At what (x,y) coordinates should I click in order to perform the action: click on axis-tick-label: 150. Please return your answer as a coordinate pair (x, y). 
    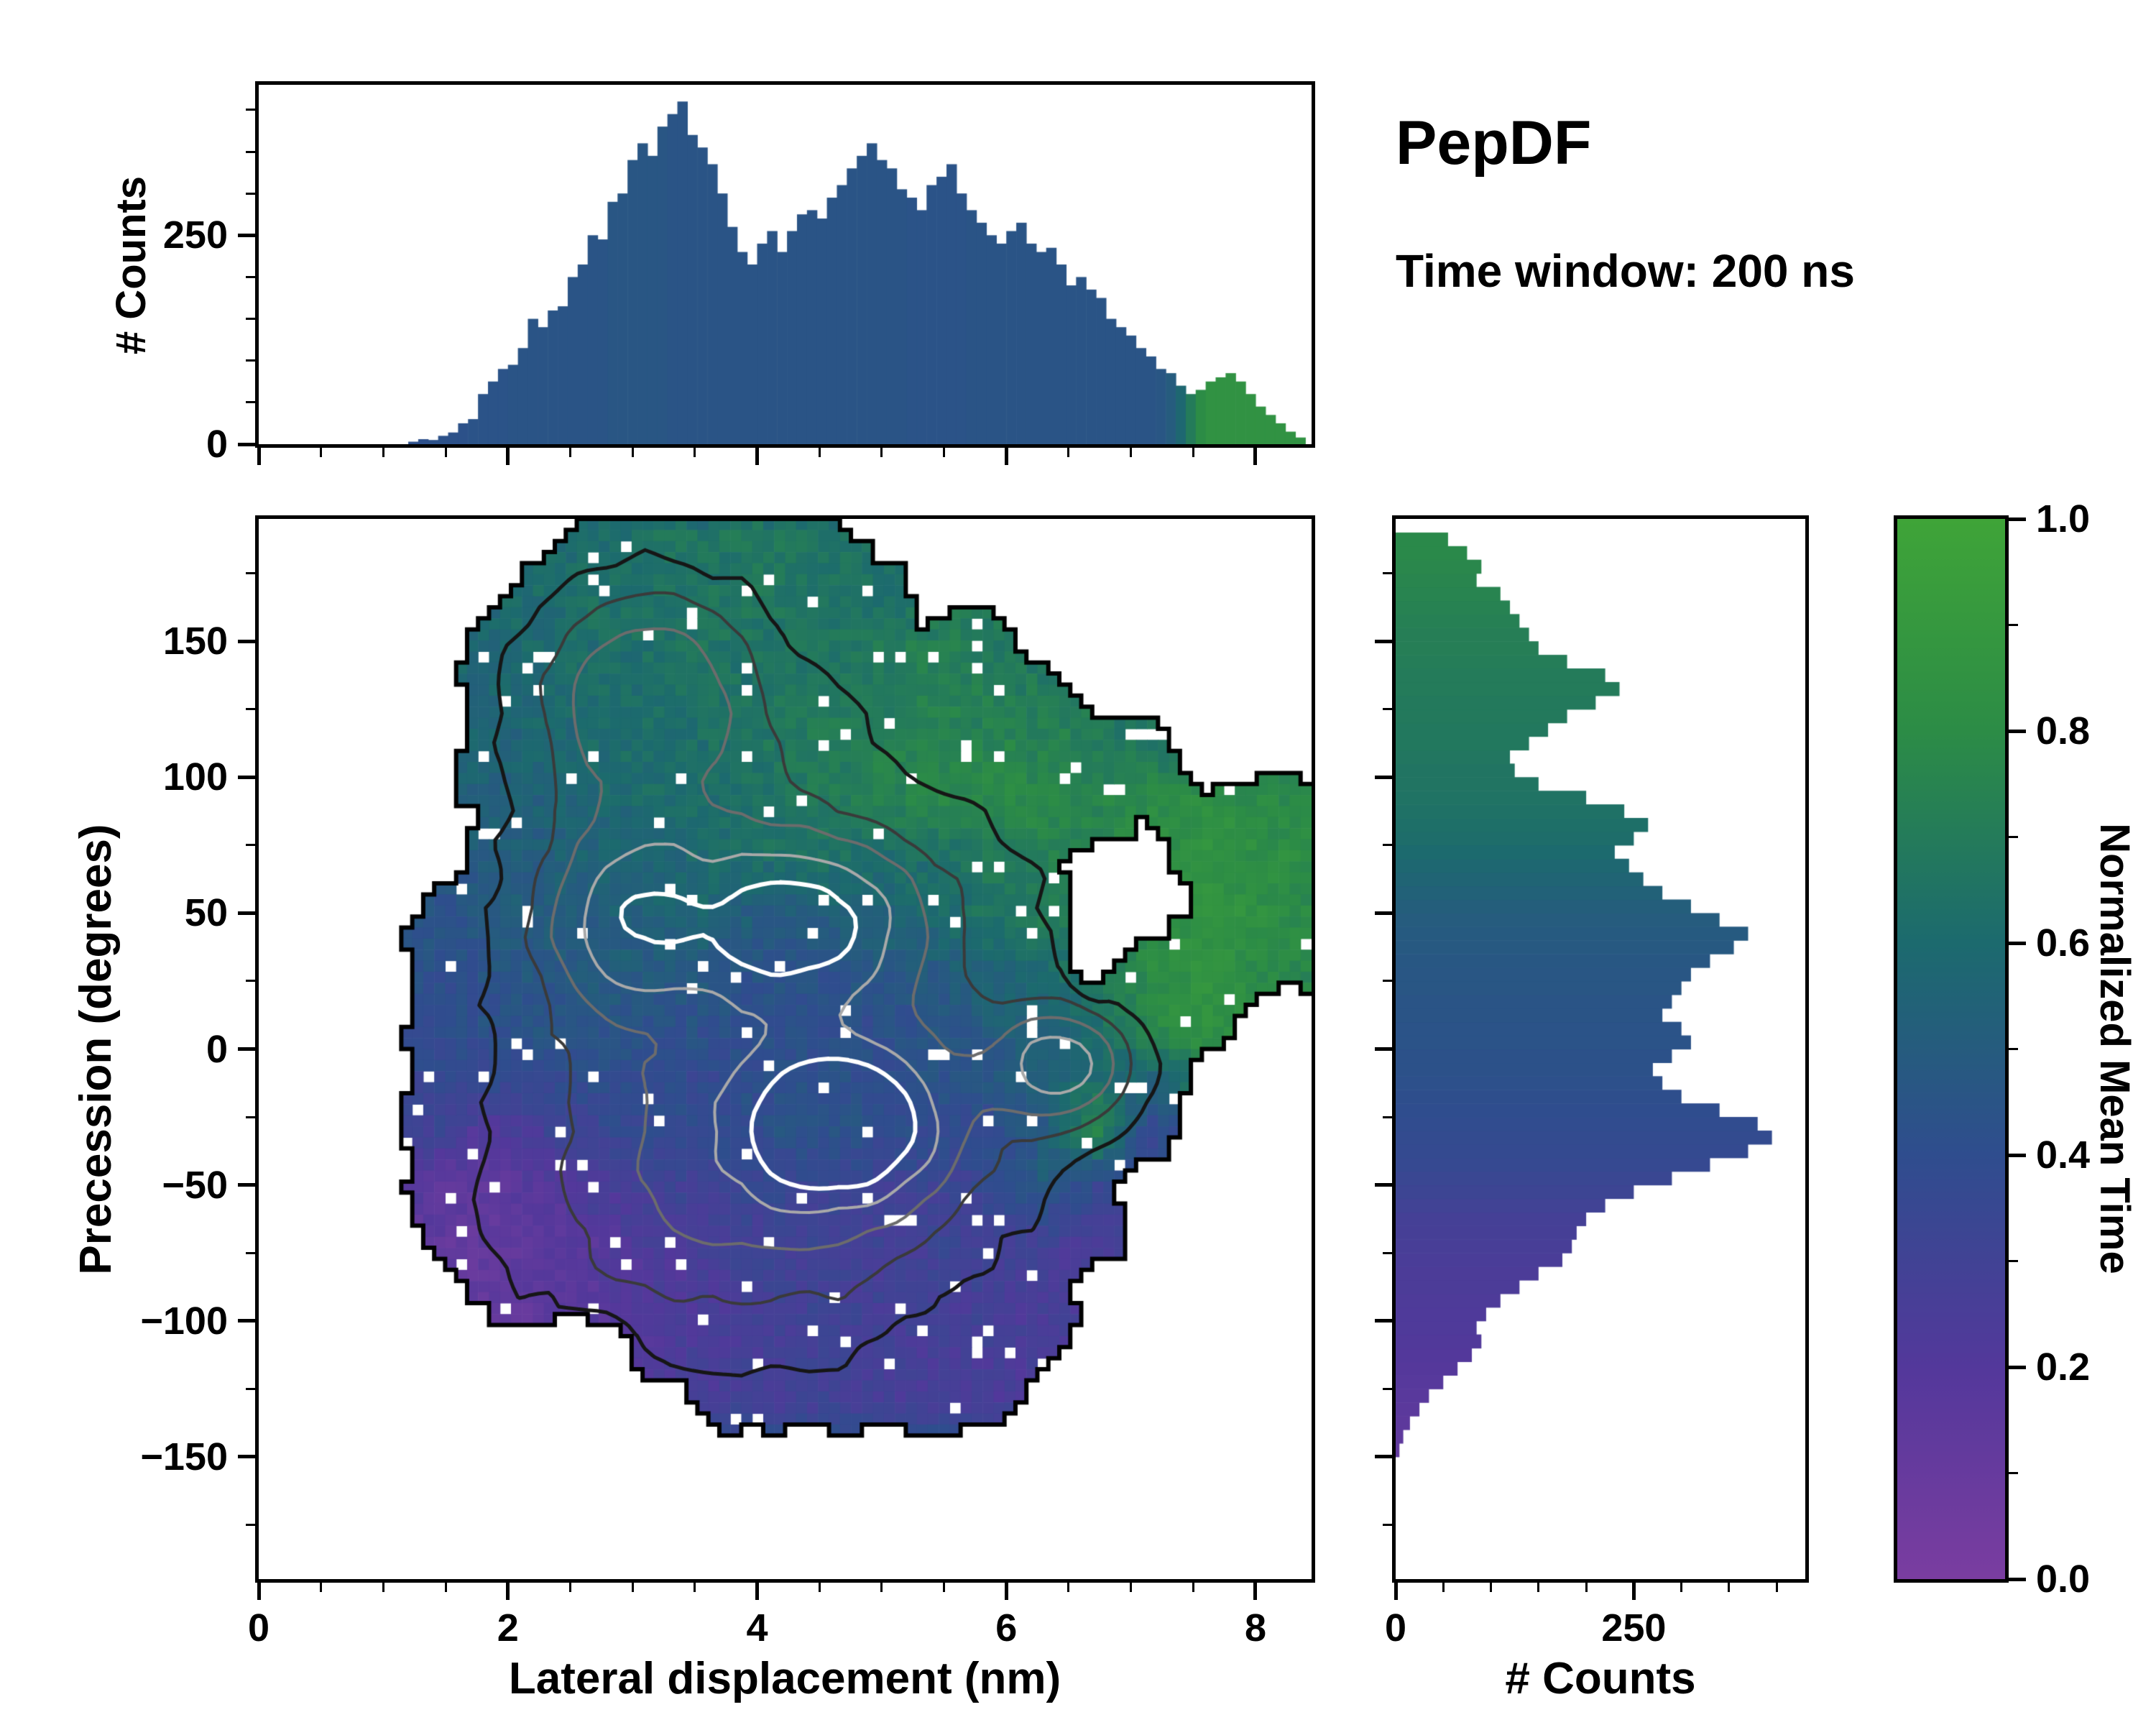
    Looking at the image, I should click on (195, 641).